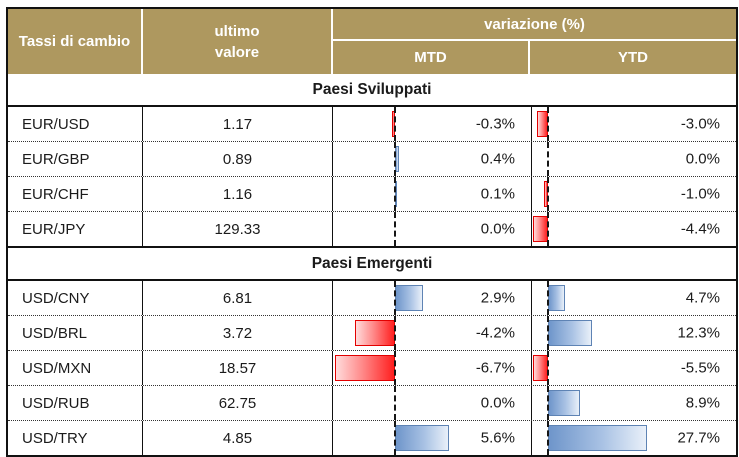 The height and width of the screenshot is (457, 739). What do you see at coordinates (75, 333) in the screenshot?
I see `currency-pair-label: USD/BRL` at bounding box center [75, 333].